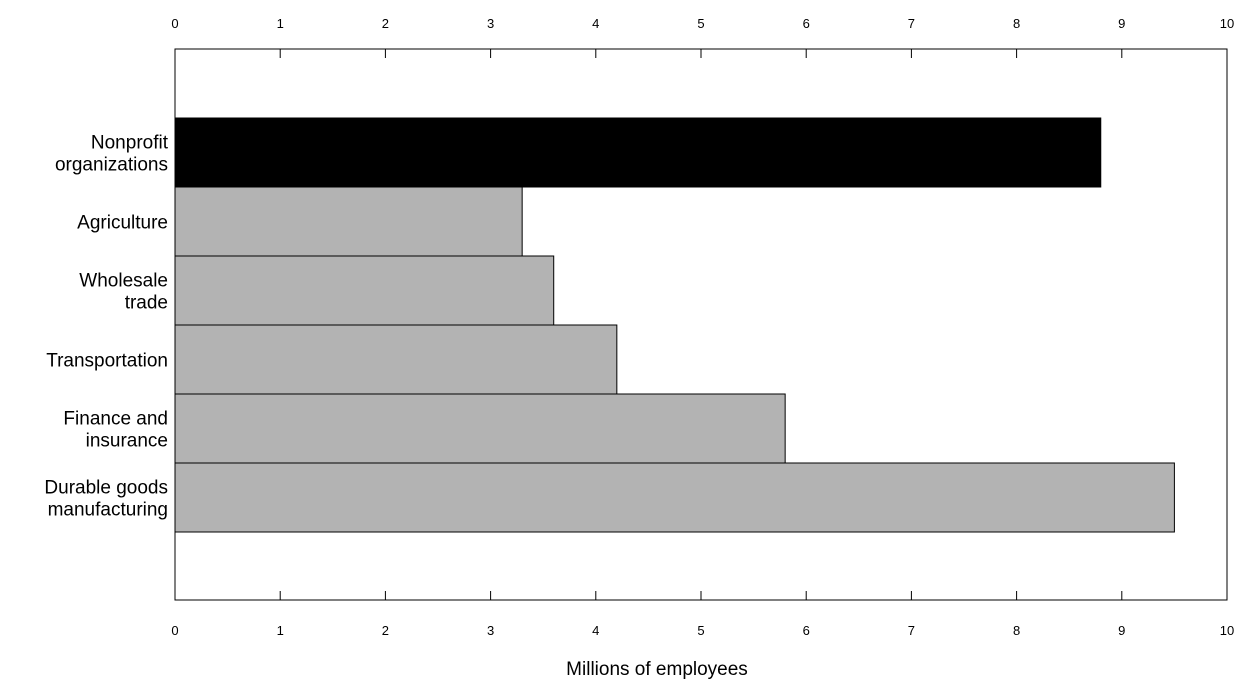  I want to click on category-label-0: Nonprofit organizations, so click(112, 154).